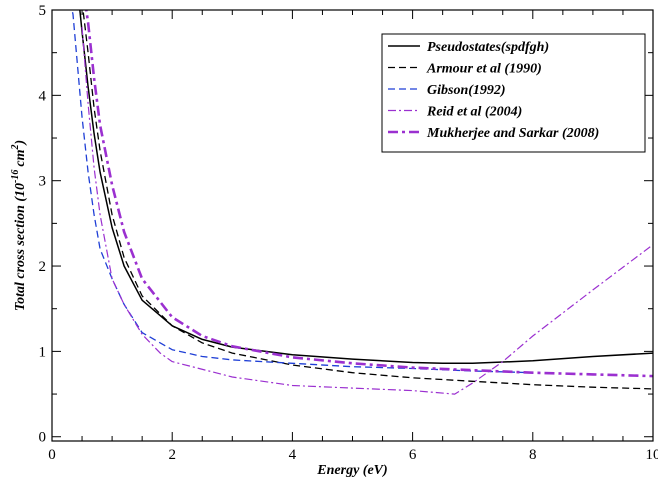  I want to click on x-tick-label: 6, so click(413, 455).